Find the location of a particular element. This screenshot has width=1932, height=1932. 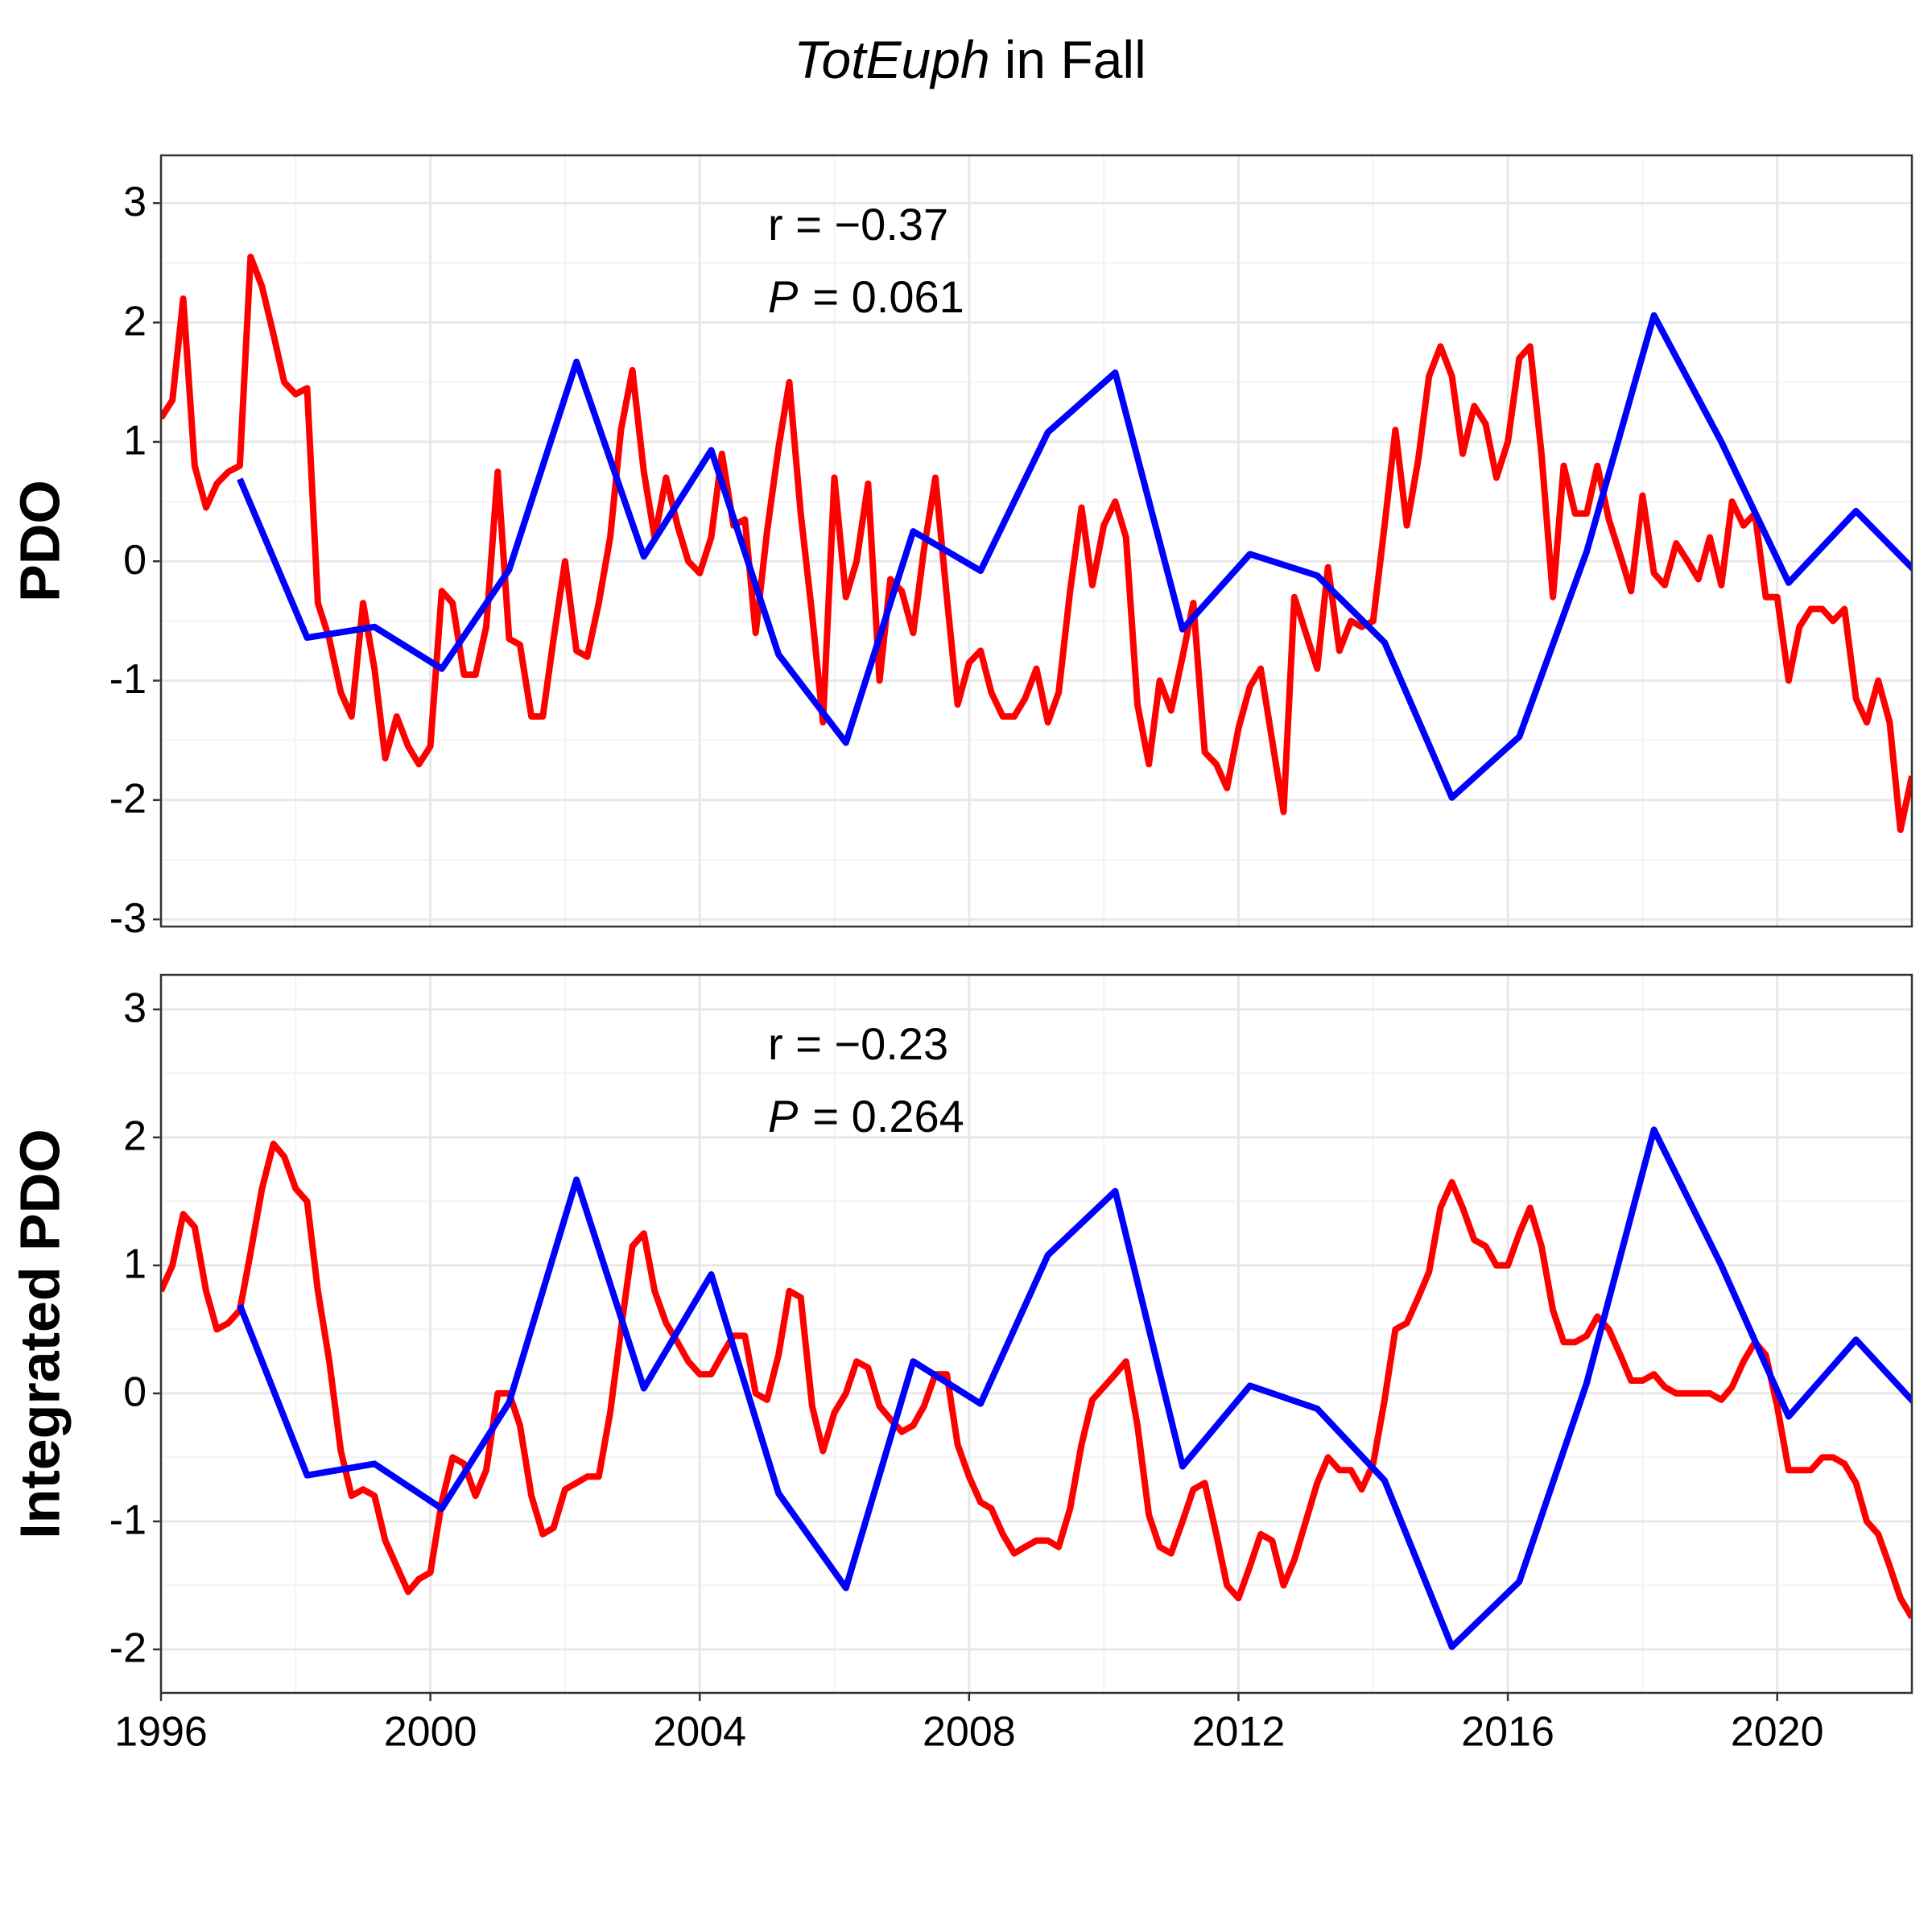

text-part: r = −0.23 is located at coordinates (858, 1043).